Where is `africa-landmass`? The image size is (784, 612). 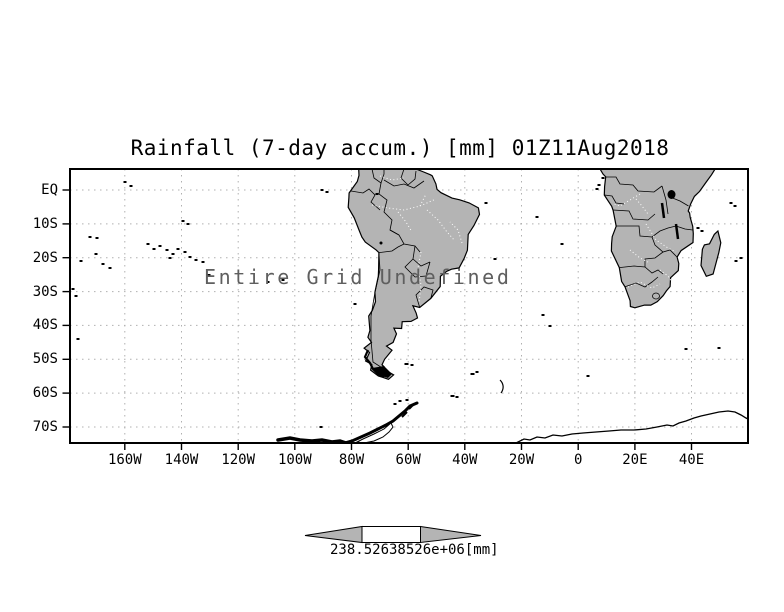
africa-landmass is located at coordinates (657, 239).